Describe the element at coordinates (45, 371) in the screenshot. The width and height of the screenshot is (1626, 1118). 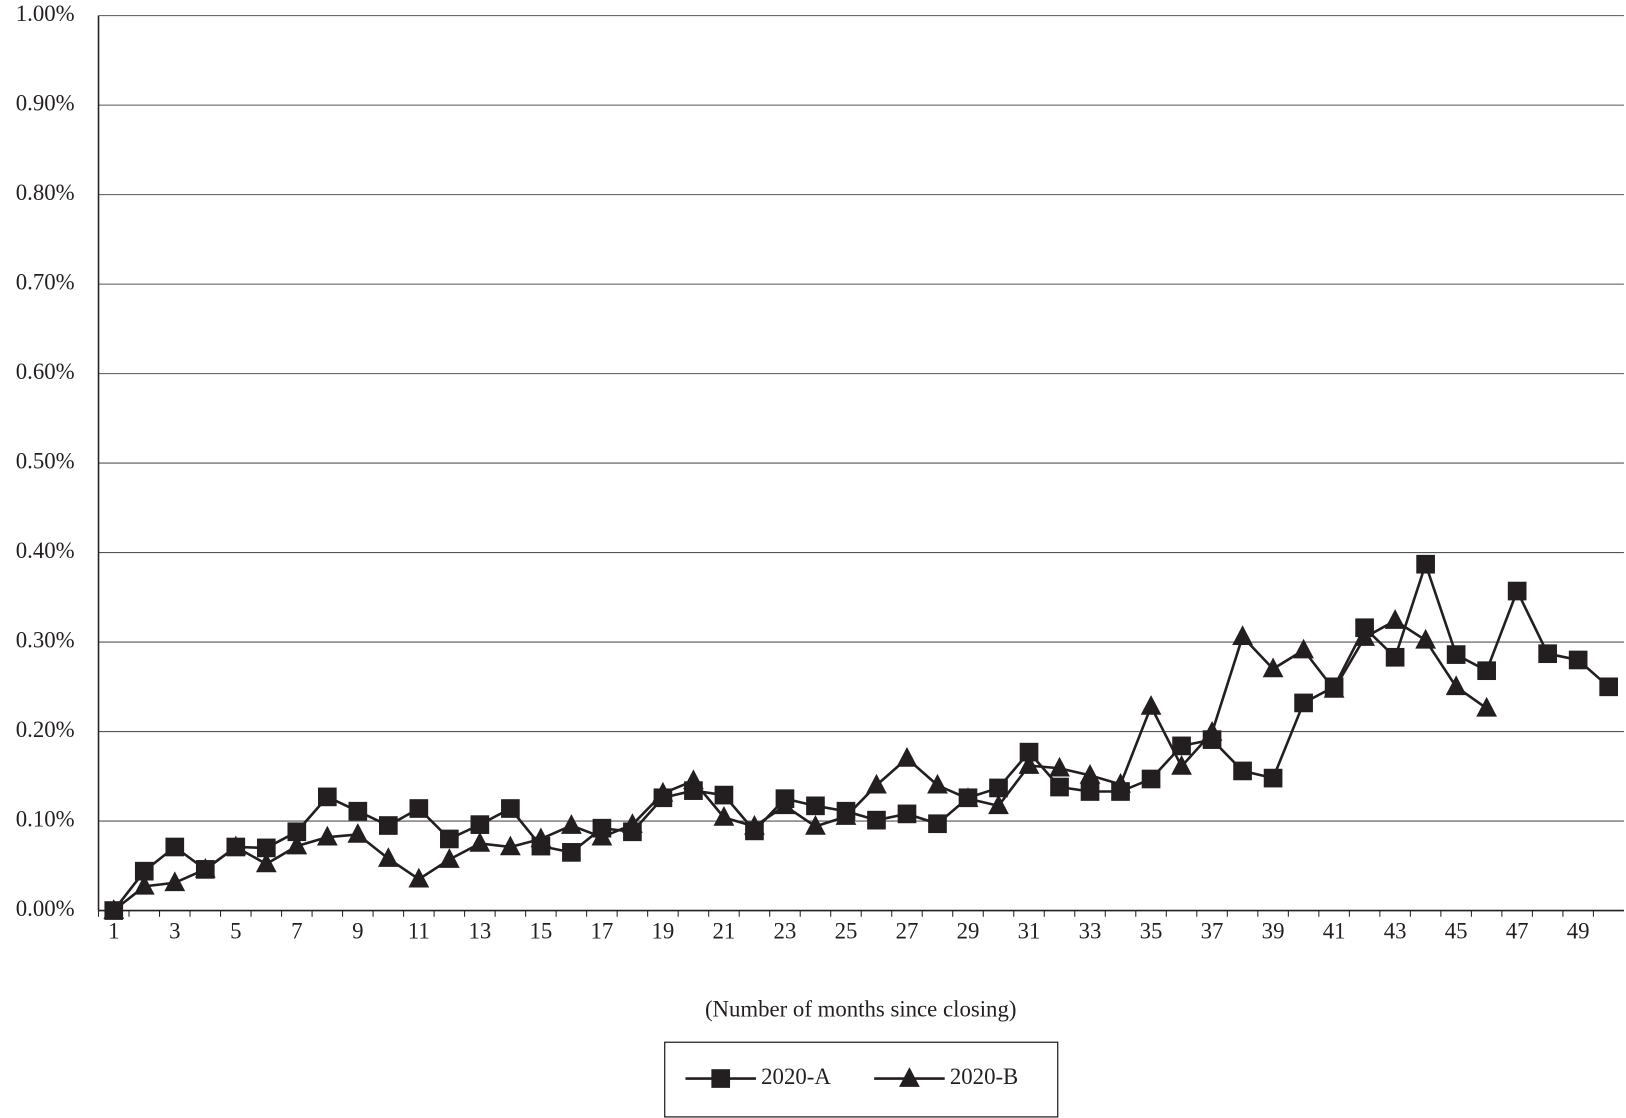
I see `y-tick-label: 0.60%` at that location.